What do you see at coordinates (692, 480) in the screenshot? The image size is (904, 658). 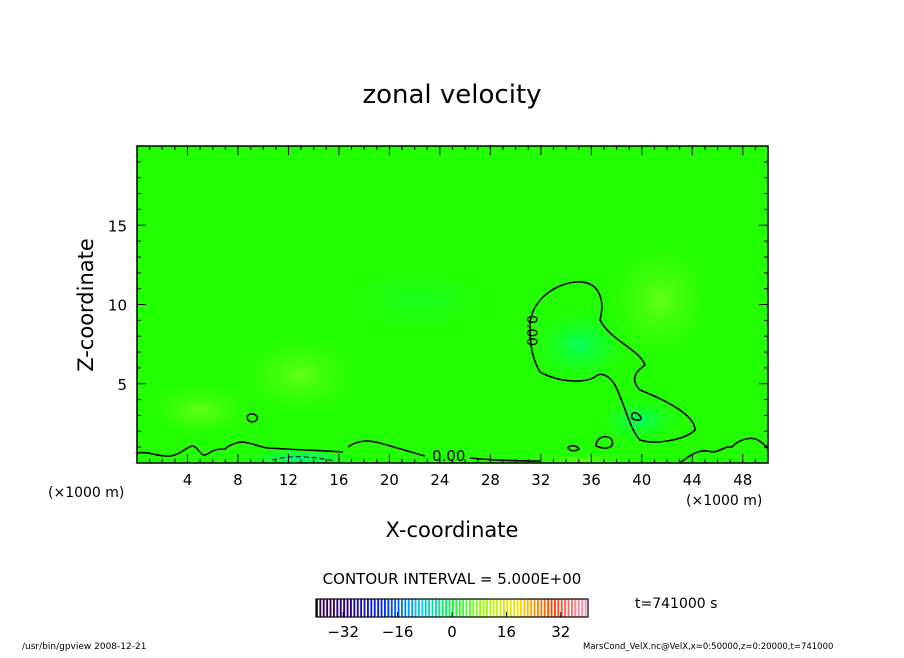 I see `x-tick-label: 44` at bounding box center [692, 480].